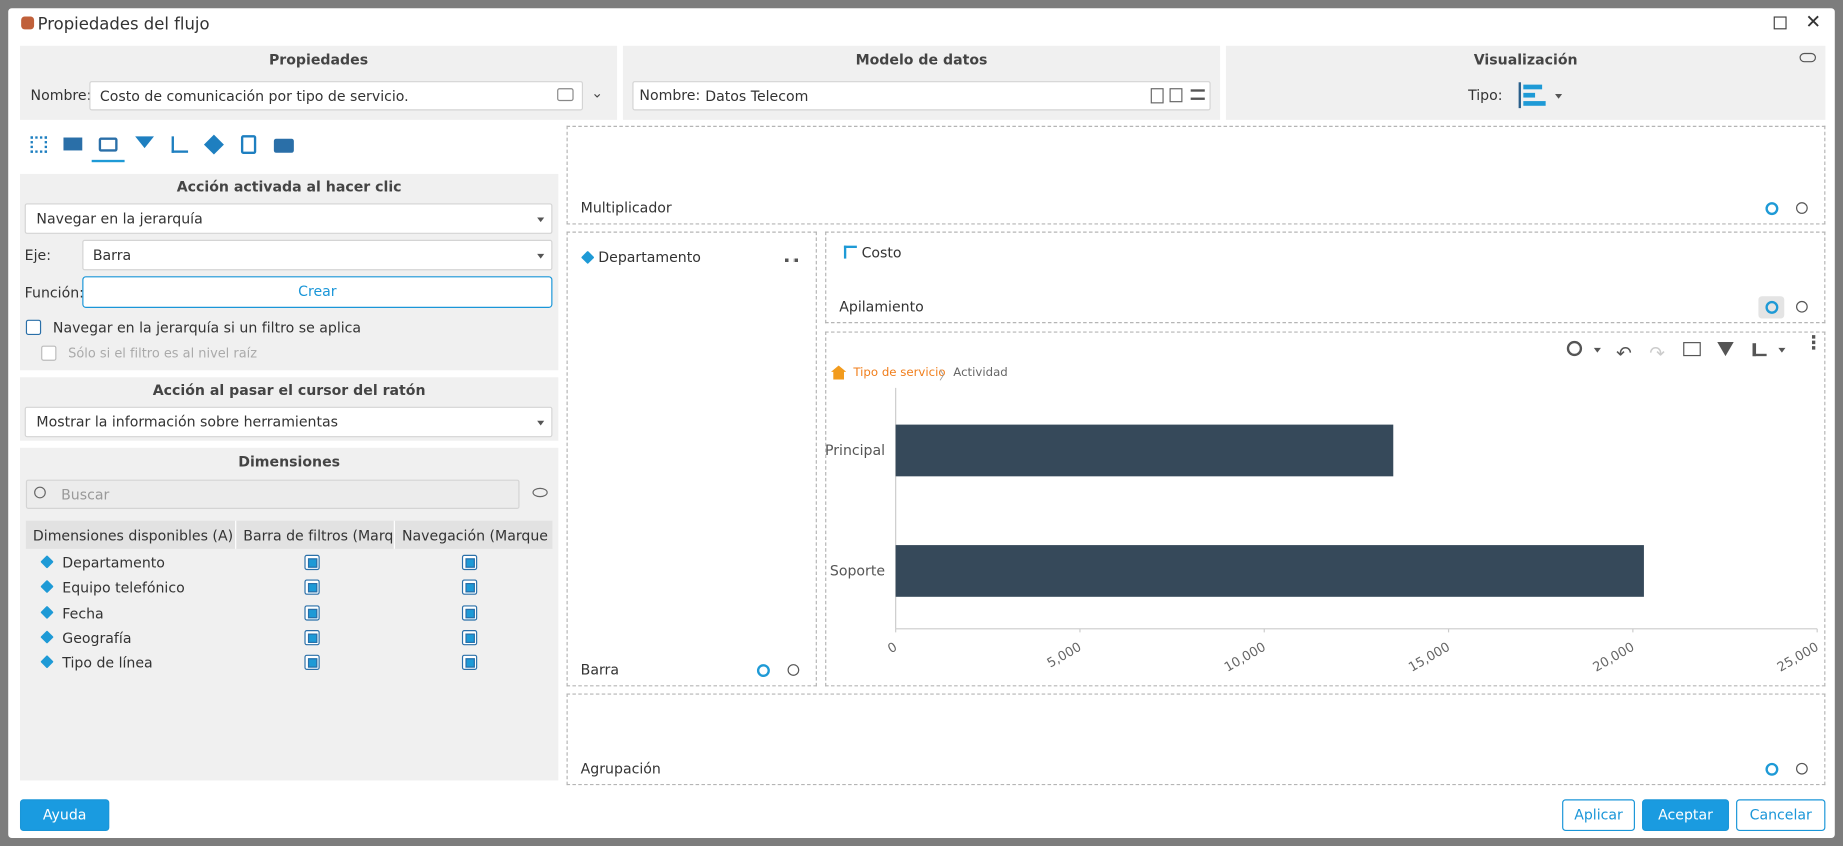  I want to click on toggle, so click(1807, 57).